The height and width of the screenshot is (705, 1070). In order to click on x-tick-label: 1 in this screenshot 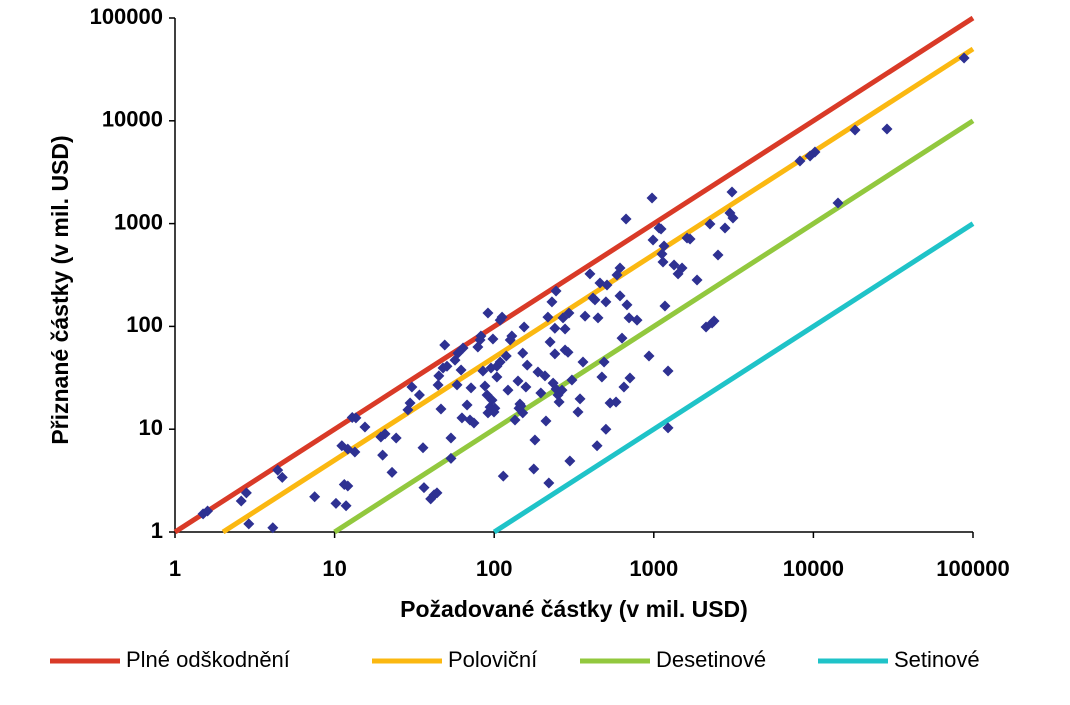, I will do `click(175, 568)`.